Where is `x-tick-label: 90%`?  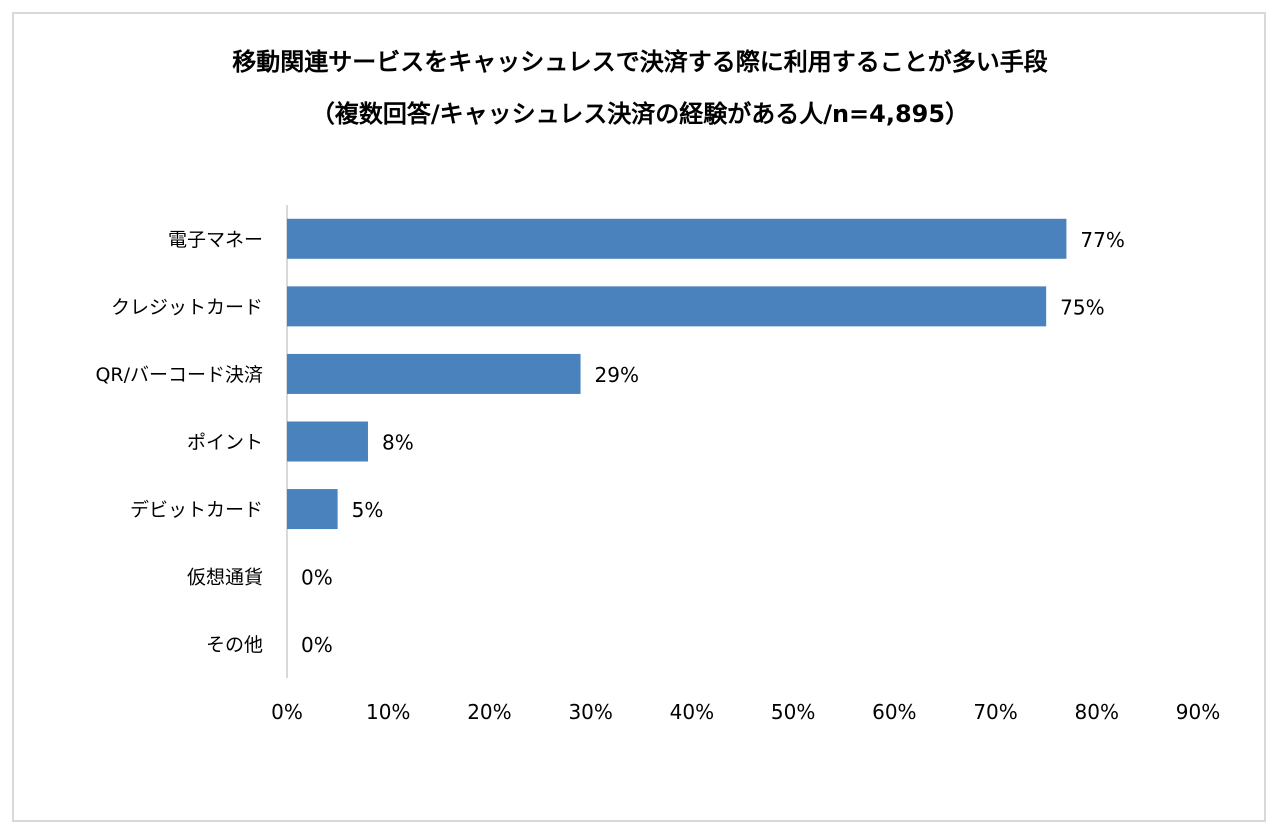
x-tick-label: 90% is located at coordinates (1198, 712).